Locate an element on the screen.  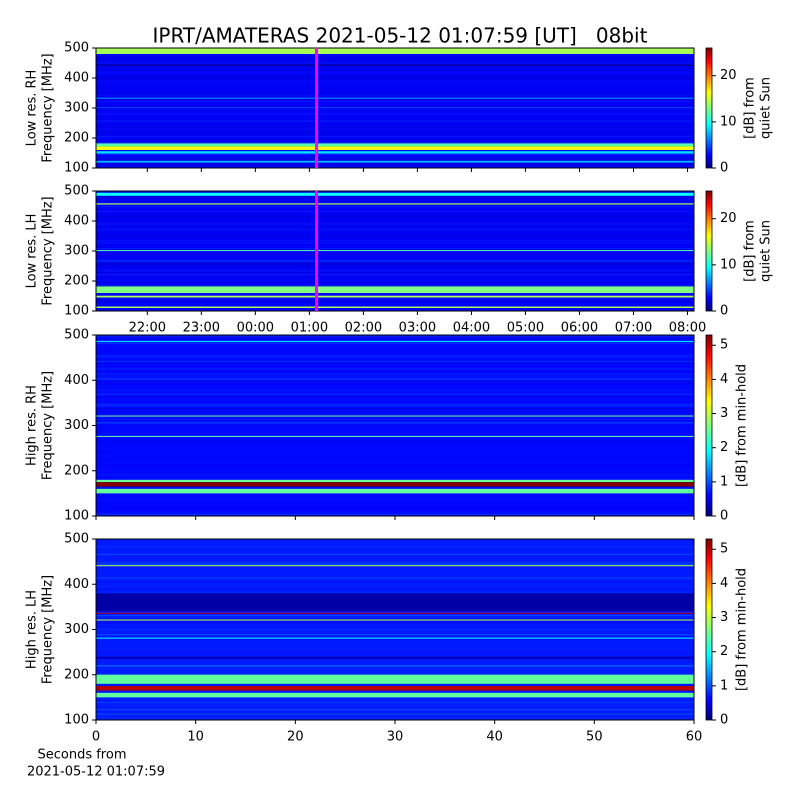
x-tick-label: 05:00 is located at coordinates (525, 328).